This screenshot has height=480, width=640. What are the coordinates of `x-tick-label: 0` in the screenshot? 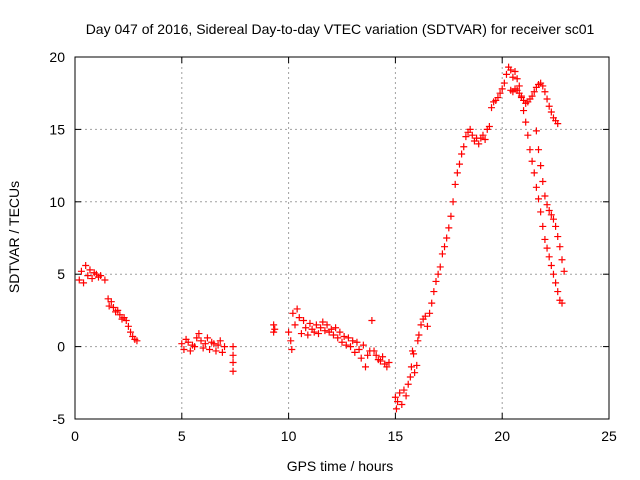 It's located at (75, 436).